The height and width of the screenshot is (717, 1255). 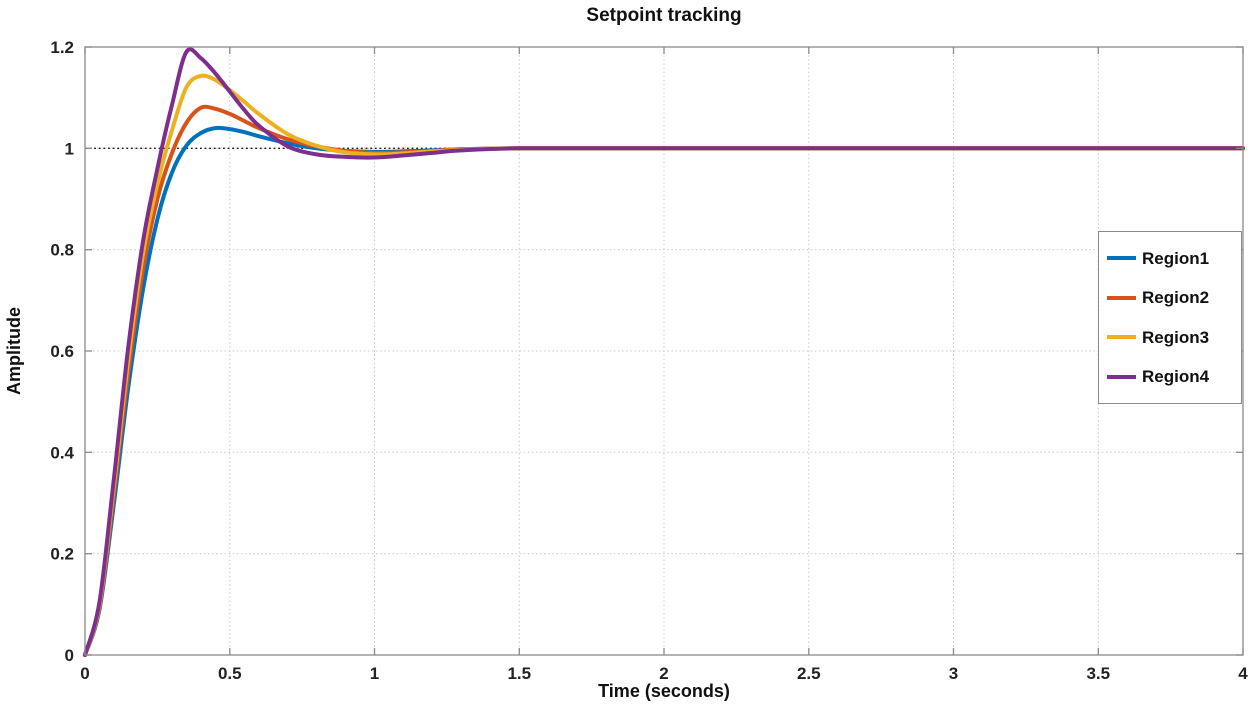 What do you see at coordinates (84, 673) in the screenshot?
I see `x-tick-label: 0` at bounding box center [84, 673].